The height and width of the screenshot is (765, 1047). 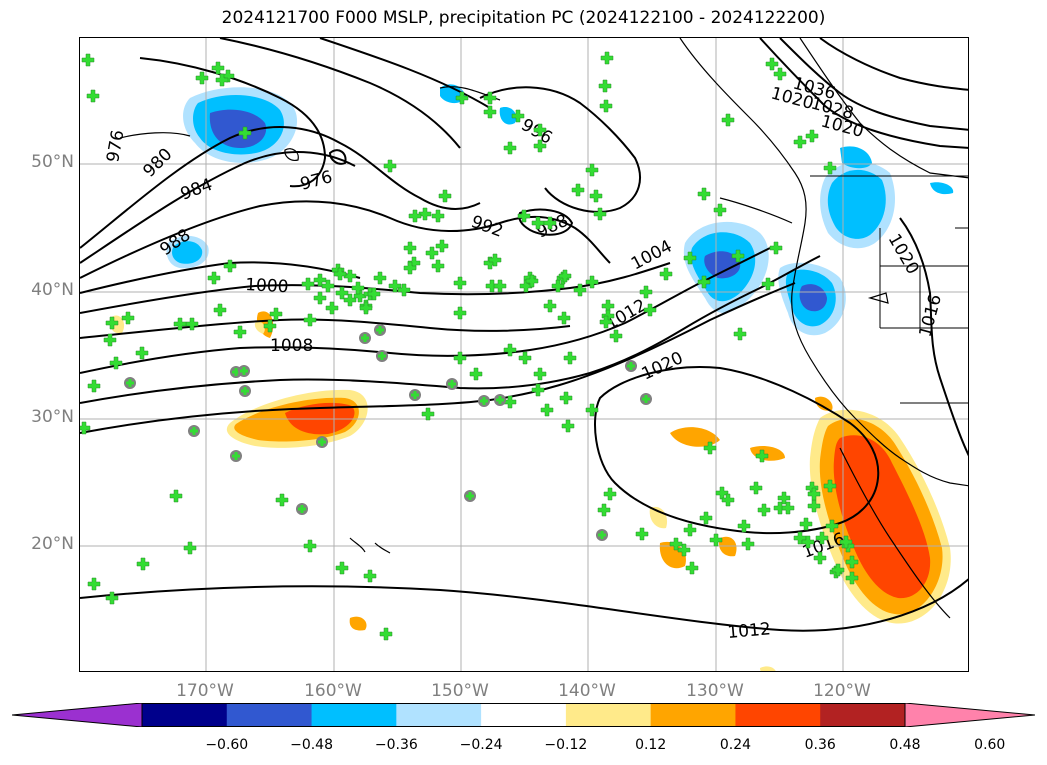 What do you see at coordinates (970, 715) in the screenshot?
I see `colorbar-arrow-right` at bounding box center [970, 715].